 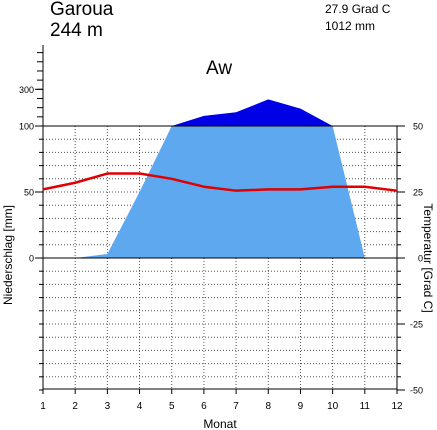 I want to click on left-axis-label: Niederschlag [mm], so click(x=8, y=255).